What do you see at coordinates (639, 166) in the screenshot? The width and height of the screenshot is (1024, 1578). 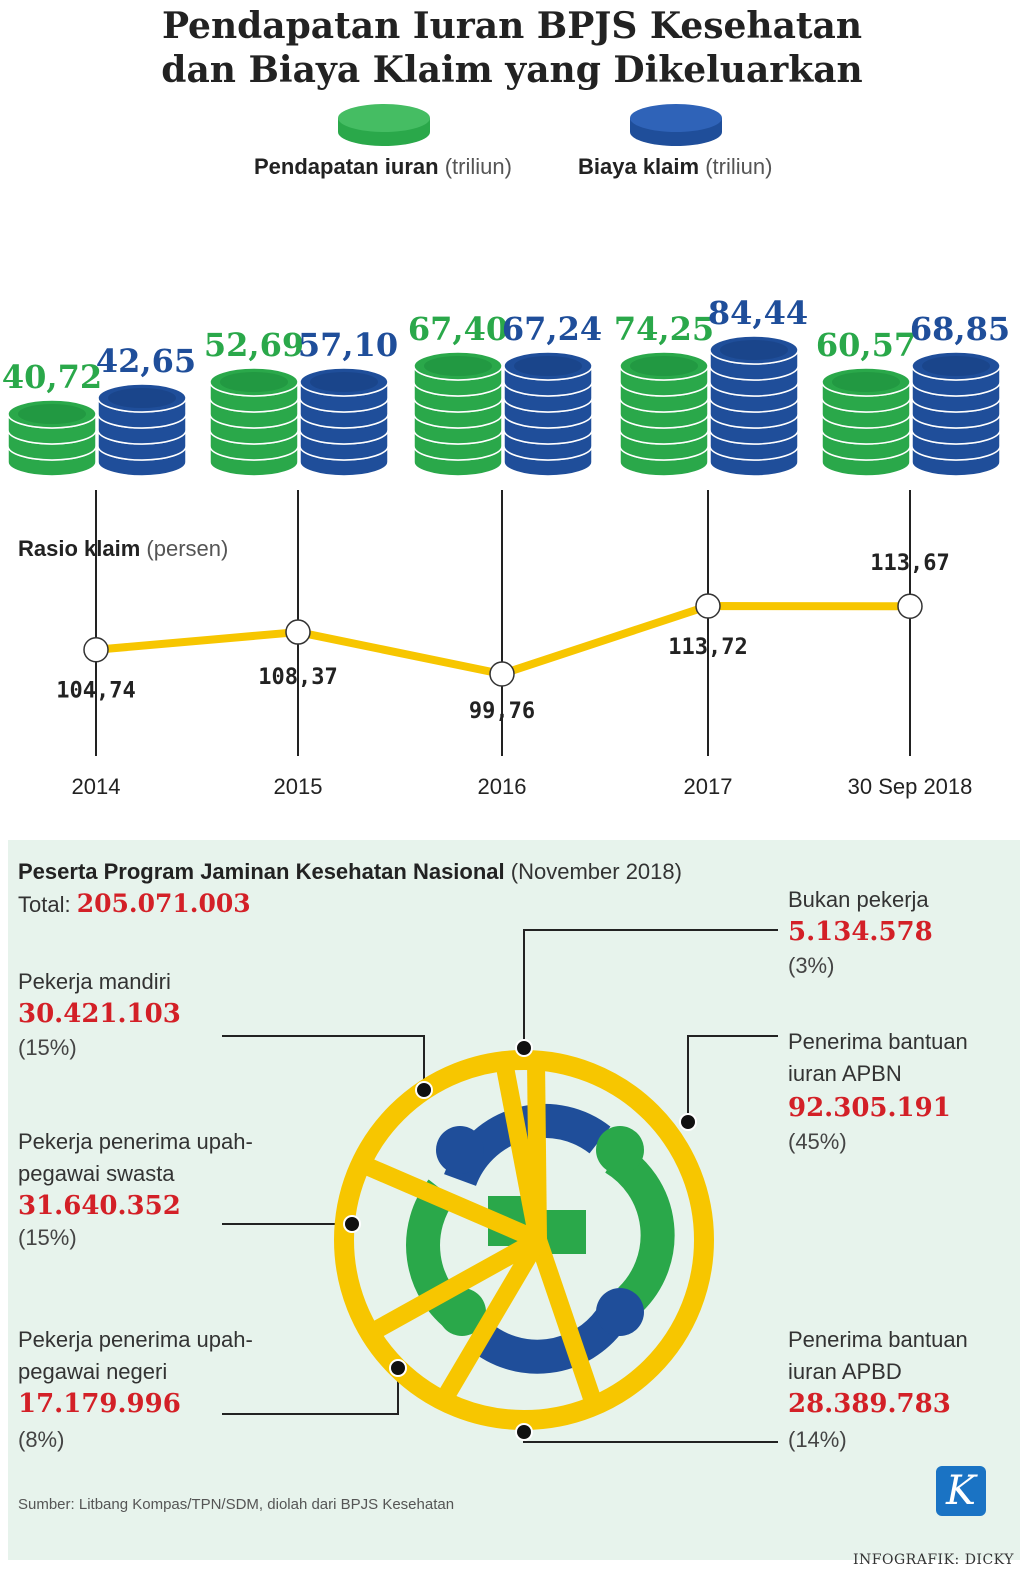 I see `legend-claim-label: Biaya klaim` at bounding box center [639, 166].